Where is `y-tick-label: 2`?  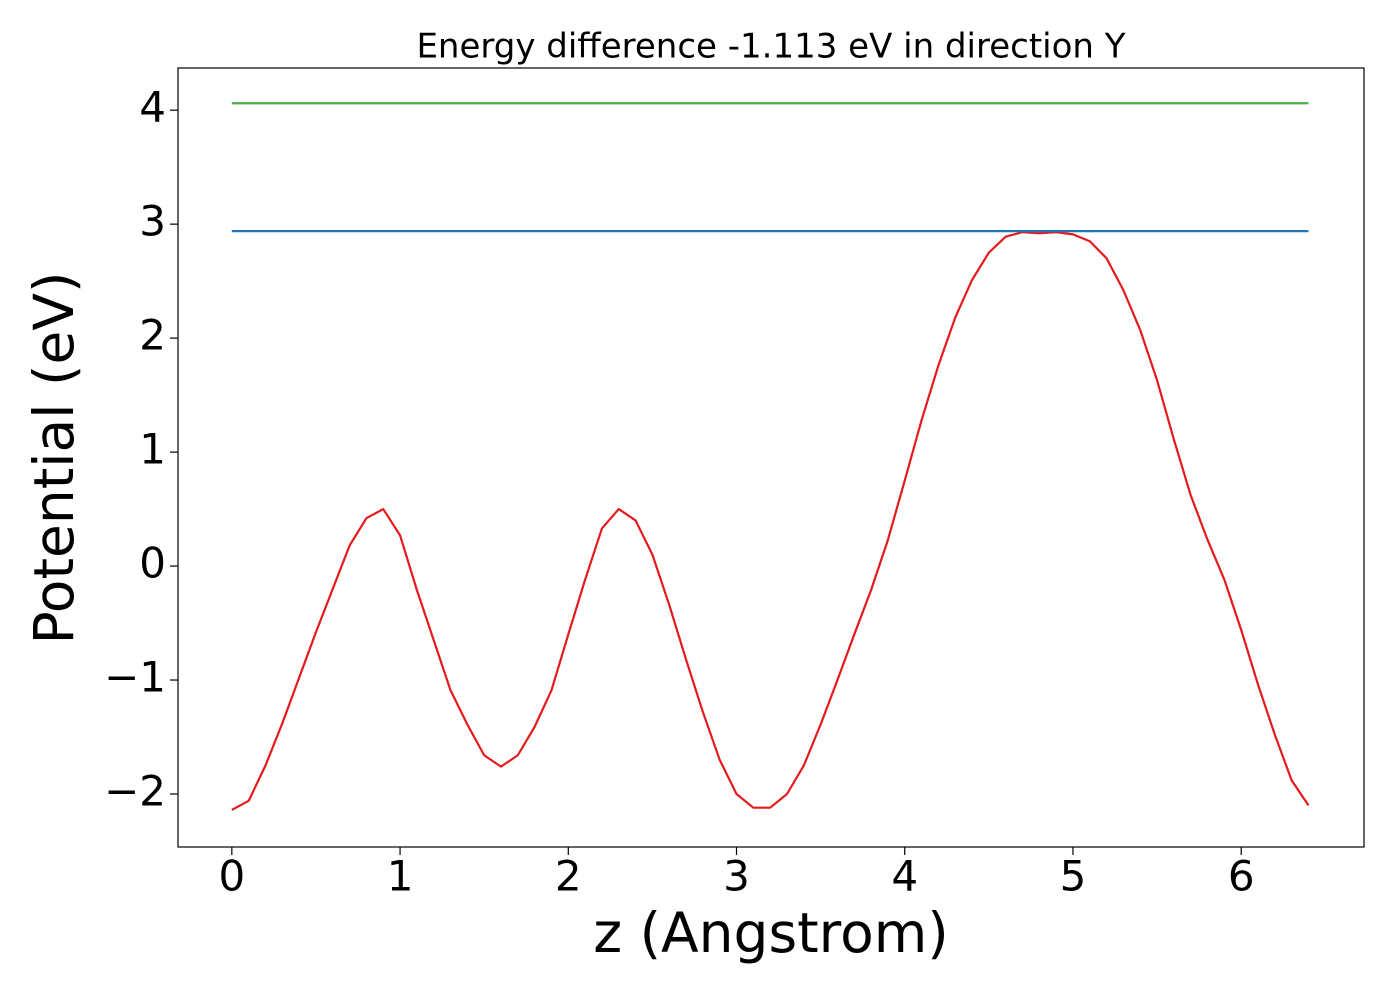
y-tick-label: 2 is located at coordinates (152, 335).